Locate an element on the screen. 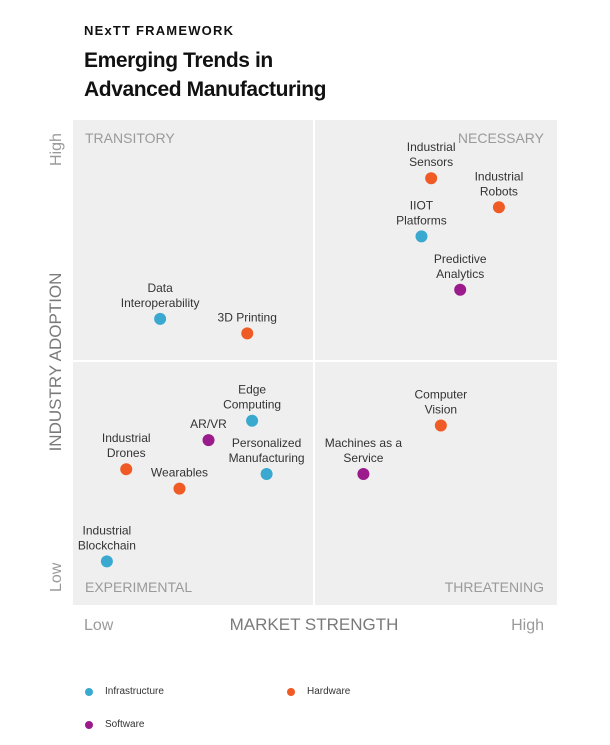  legend-label: Infrastructure is located at coordinates (134, 691).